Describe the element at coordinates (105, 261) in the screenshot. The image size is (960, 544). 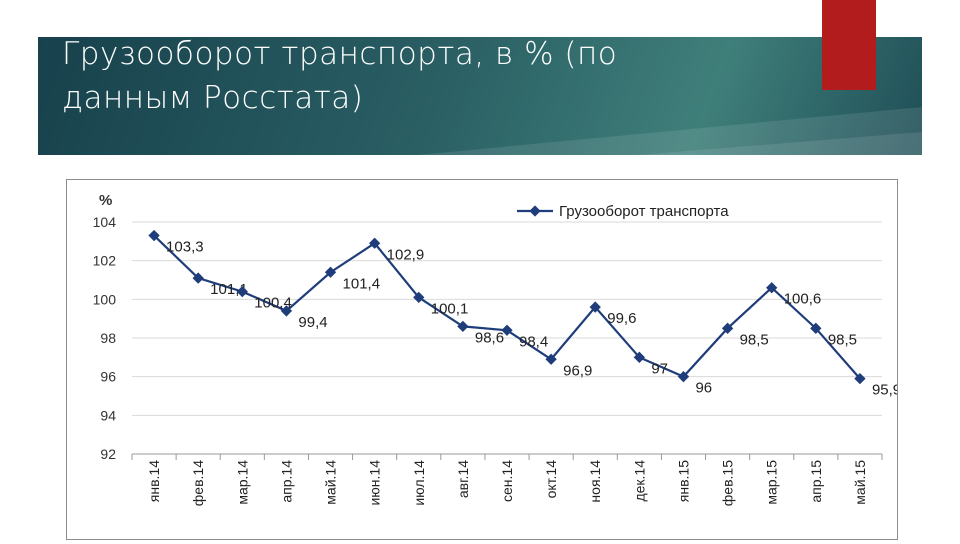
I see `y-tick-label: 102` at that location.